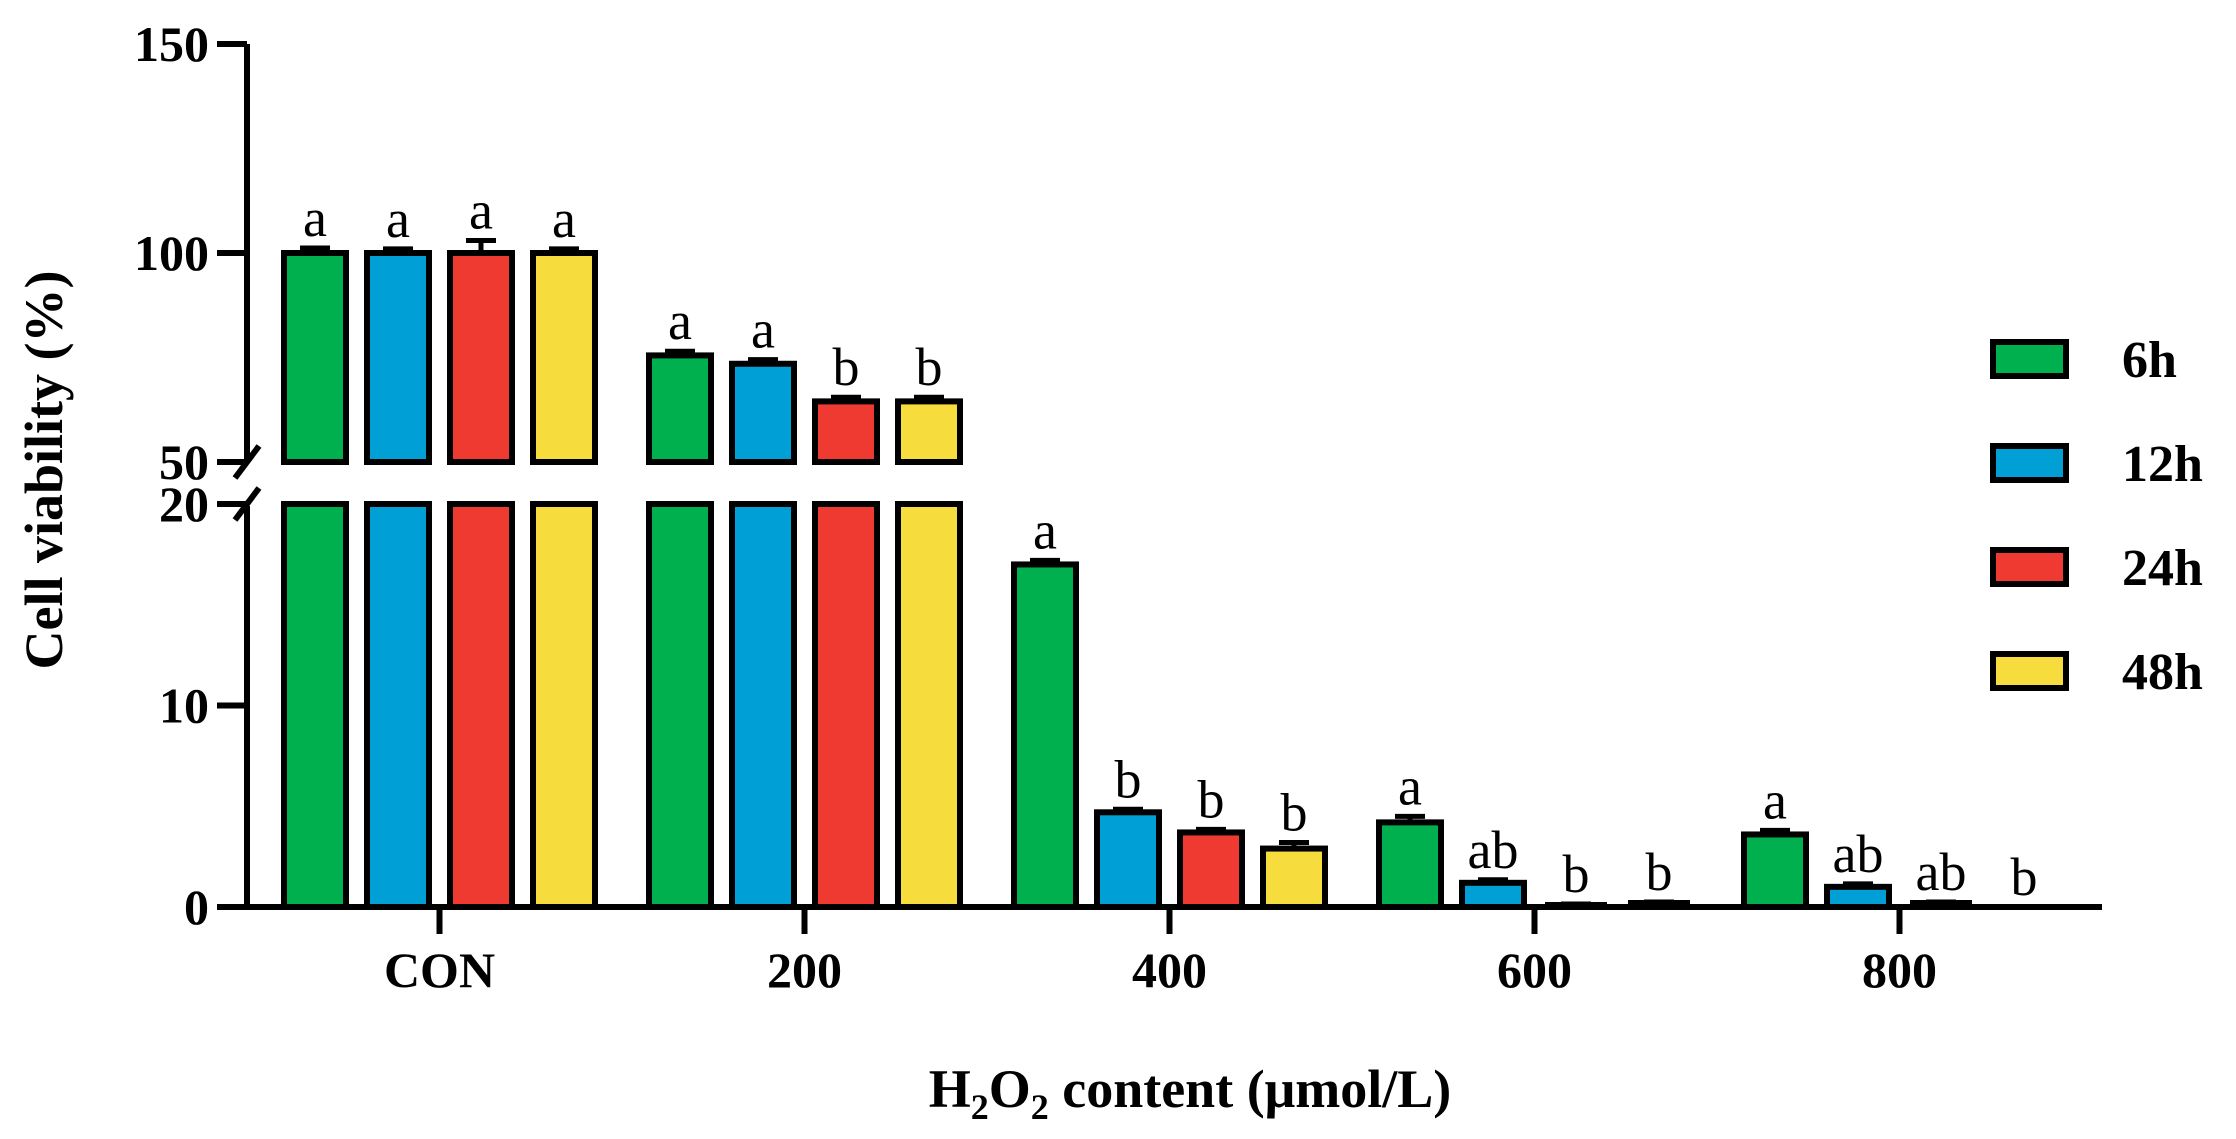  What do you see at coordinates (1493, 850) in the screenshot?
I see `sig-label-12h-600: ab` at bounding box center [1493, 850].